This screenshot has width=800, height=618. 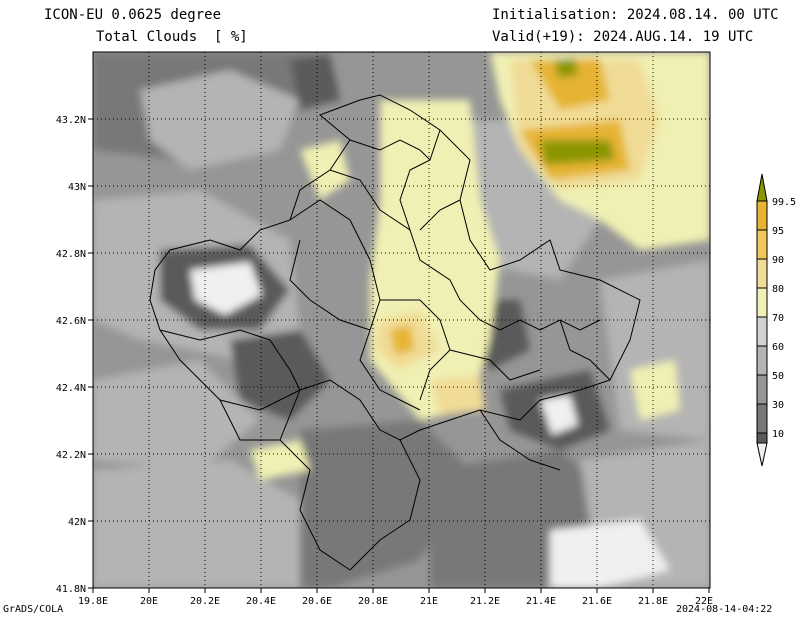 What do you see at coordinates (71, 455) in the screenshot?
I see `lat-label: 42.2N` at bounding box center [71, 455].